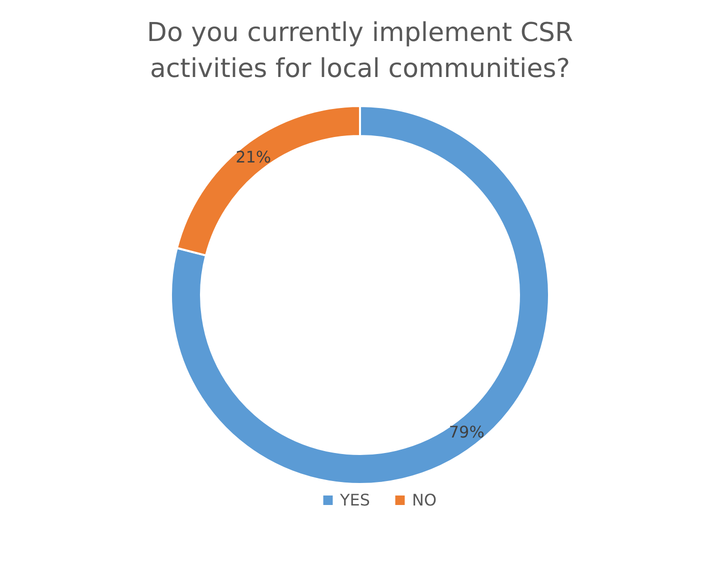 The image size is (720, 580). What do you see at coordinates (466, 432) in the screenshot?
I see `data-label: 79%` at bounding box center [466, 432].